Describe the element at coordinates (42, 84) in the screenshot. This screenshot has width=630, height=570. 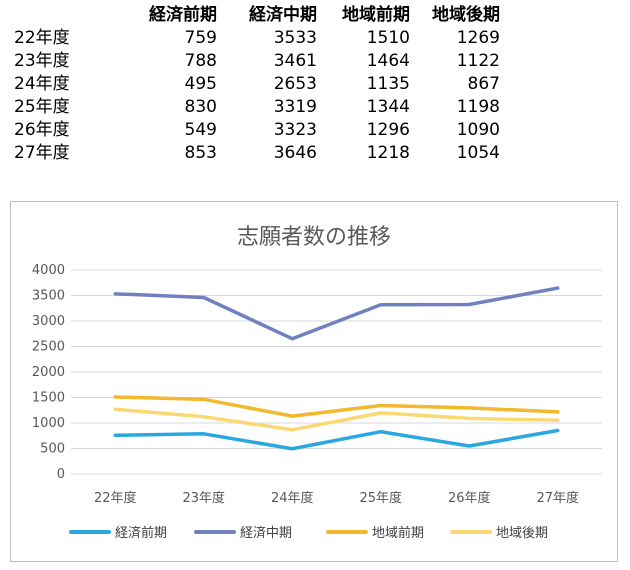
I see `table-row-label: 24年度` at that location.